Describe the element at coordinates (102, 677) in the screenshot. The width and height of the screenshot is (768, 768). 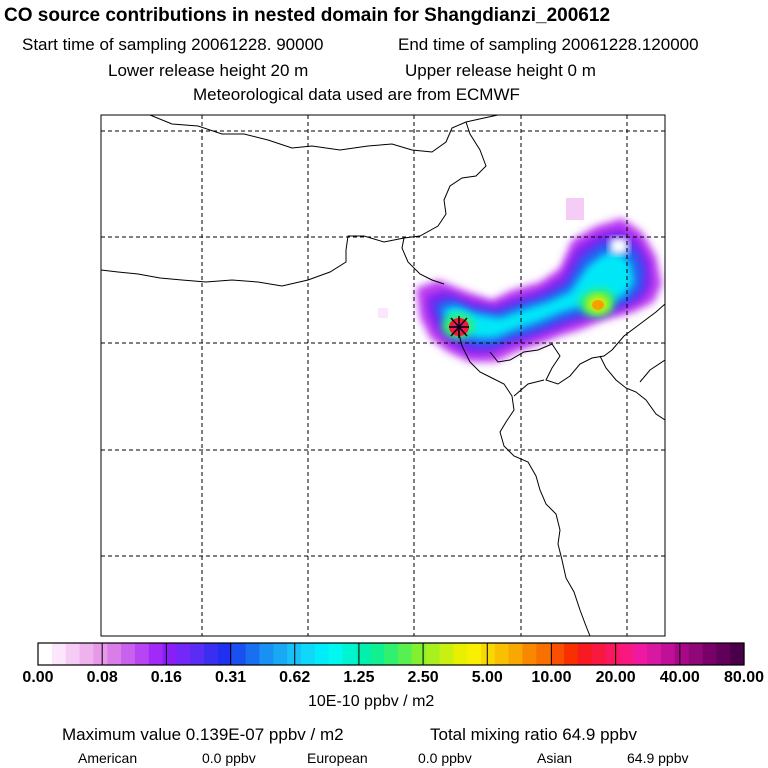
I see `colorbar-tick-label: 0.08` at that location.